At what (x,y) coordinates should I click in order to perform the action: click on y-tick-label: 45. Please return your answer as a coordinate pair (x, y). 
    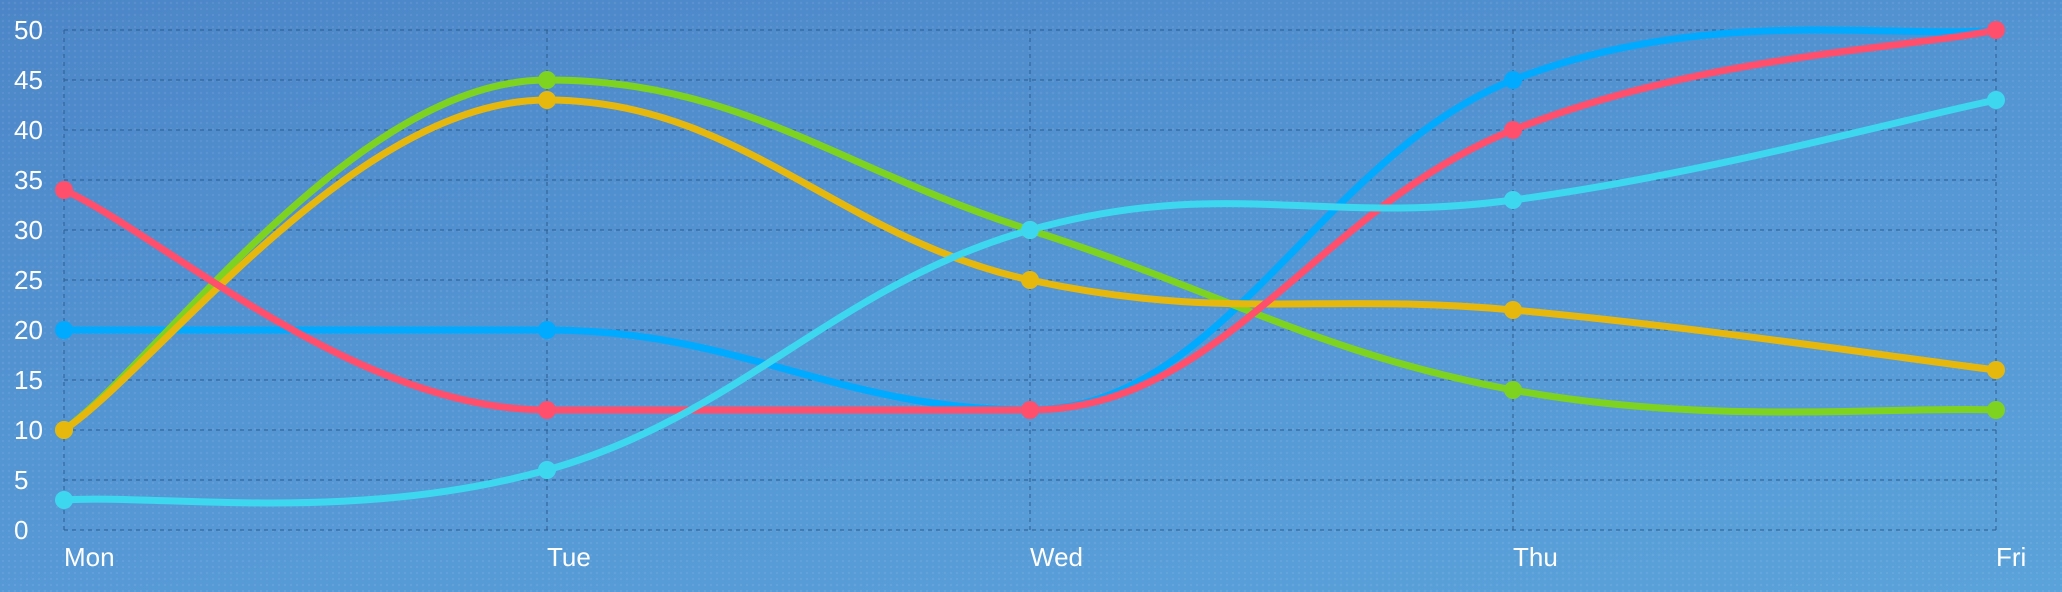
    Looking at the image, I should click on (28, 80).